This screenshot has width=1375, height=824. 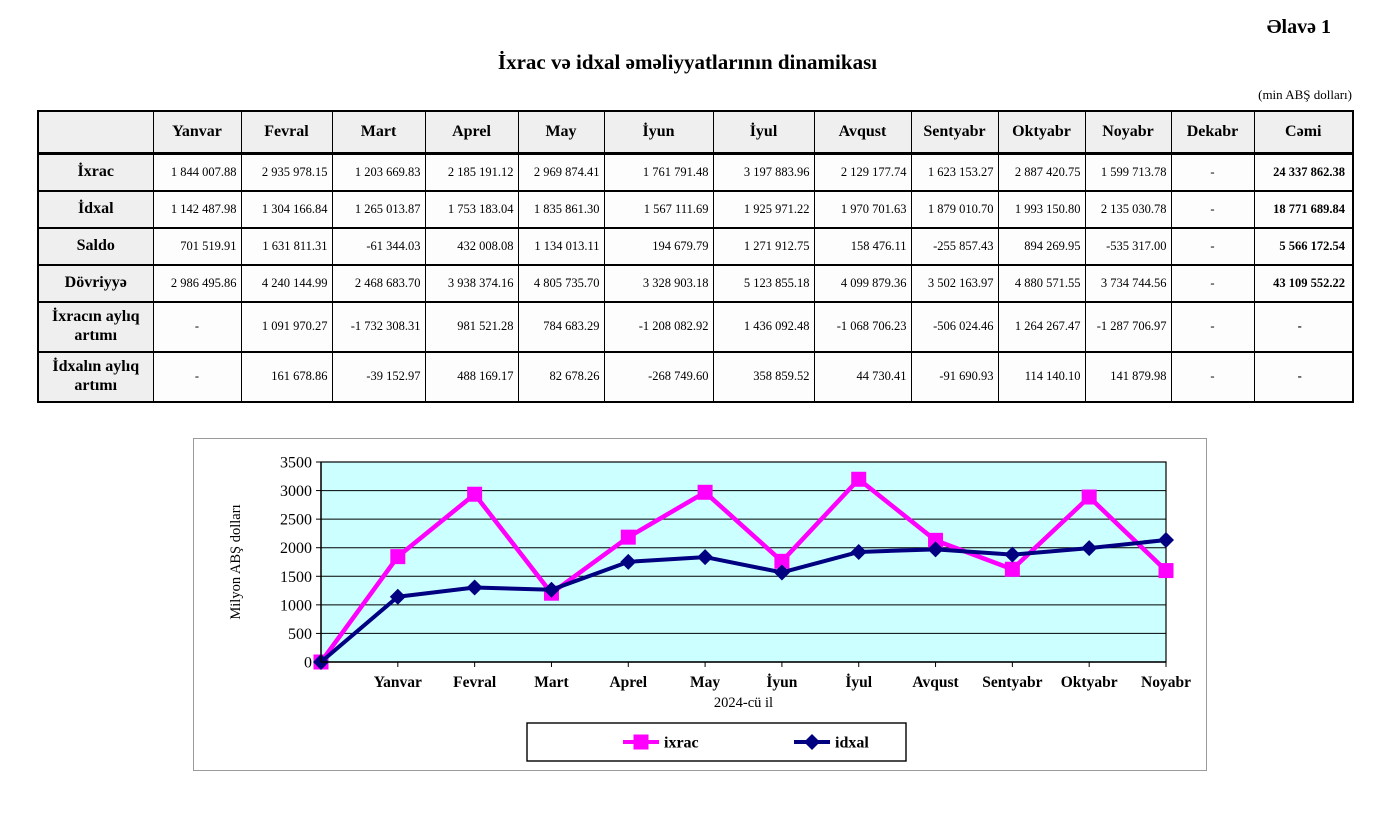 I want to click on table-cell: 5 123 855.18, so click(x=763, y=283).